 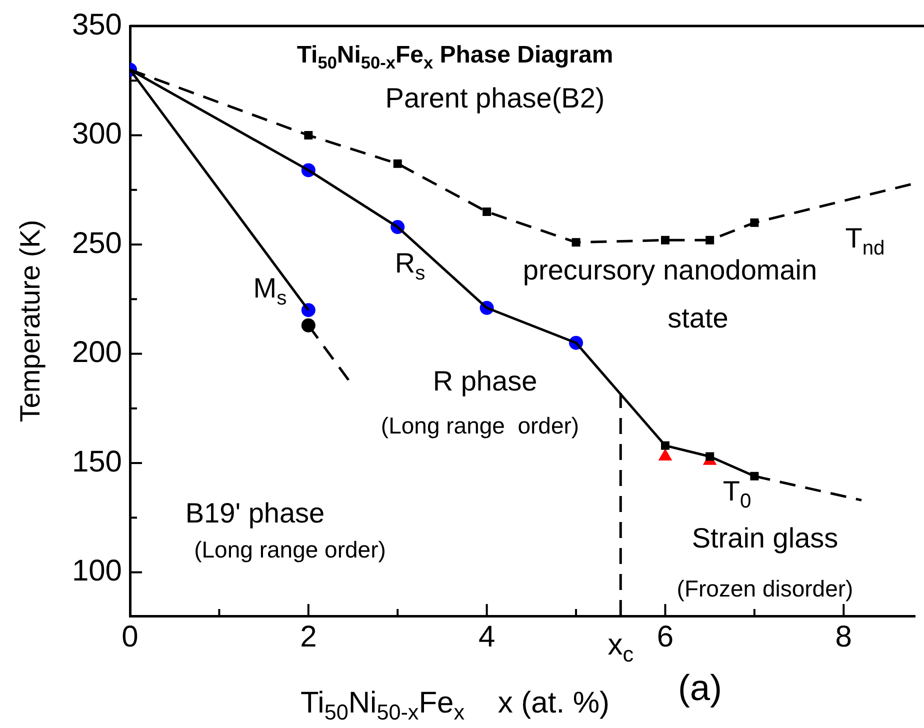 I want to click on text: (a), so click(x=700, y=687).